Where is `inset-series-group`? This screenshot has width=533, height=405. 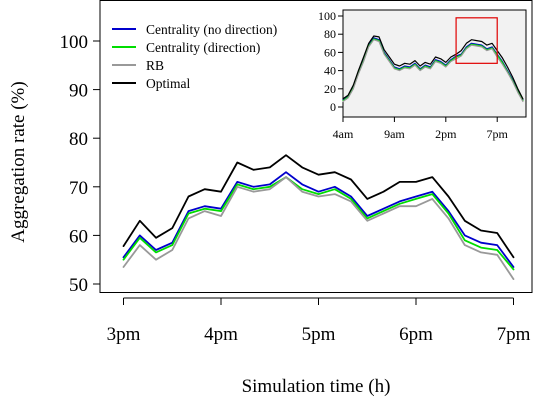
inset-series-group is located at coordinates (433, 60).